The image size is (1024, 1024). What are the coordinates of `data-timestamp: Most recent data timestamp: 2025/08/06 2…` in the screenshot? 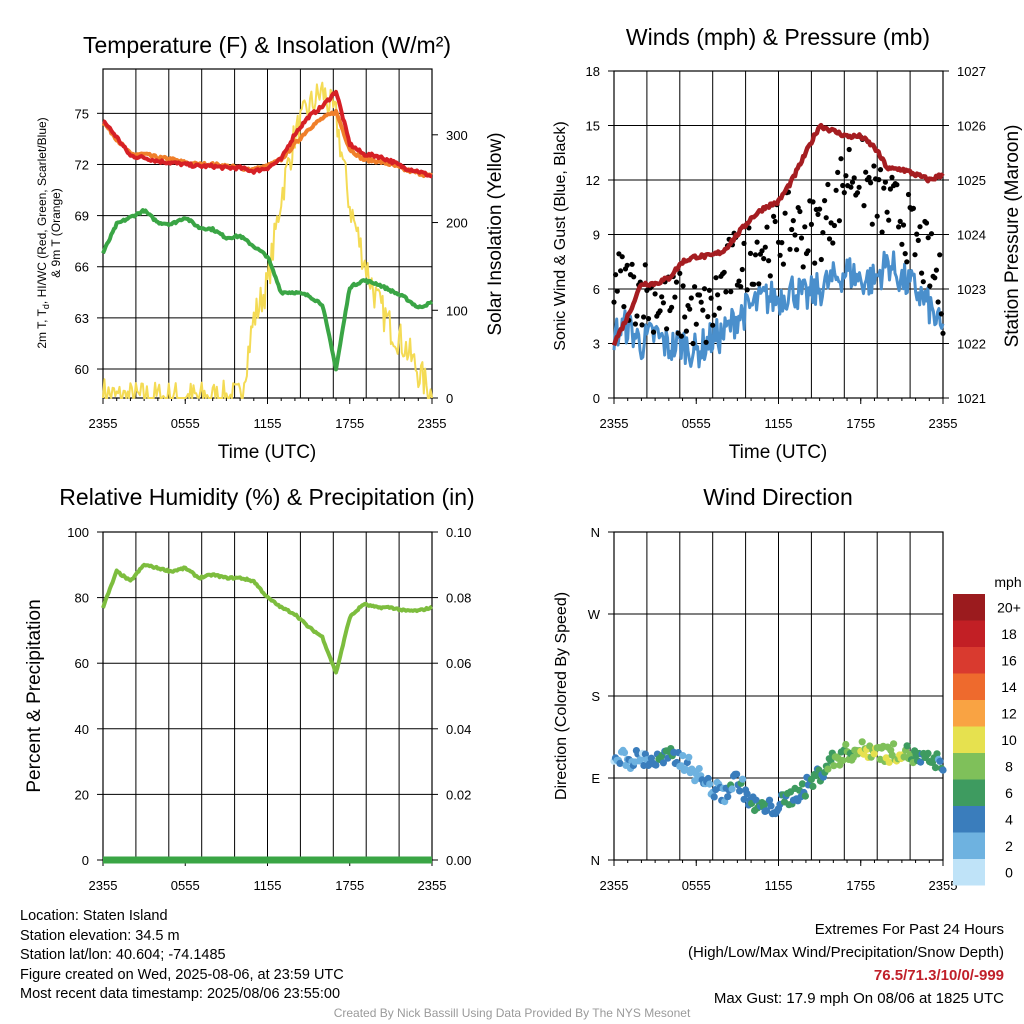 It's located at (180, 994).